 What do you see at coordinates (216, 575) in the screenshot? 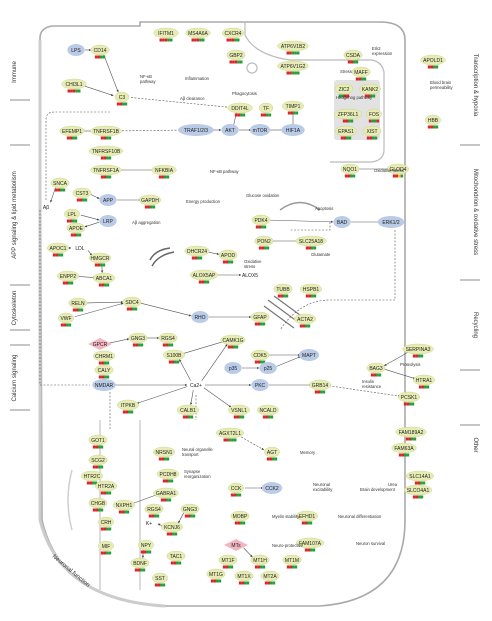
I see `gene-label: MT1G` at bounding box center [216, 575].